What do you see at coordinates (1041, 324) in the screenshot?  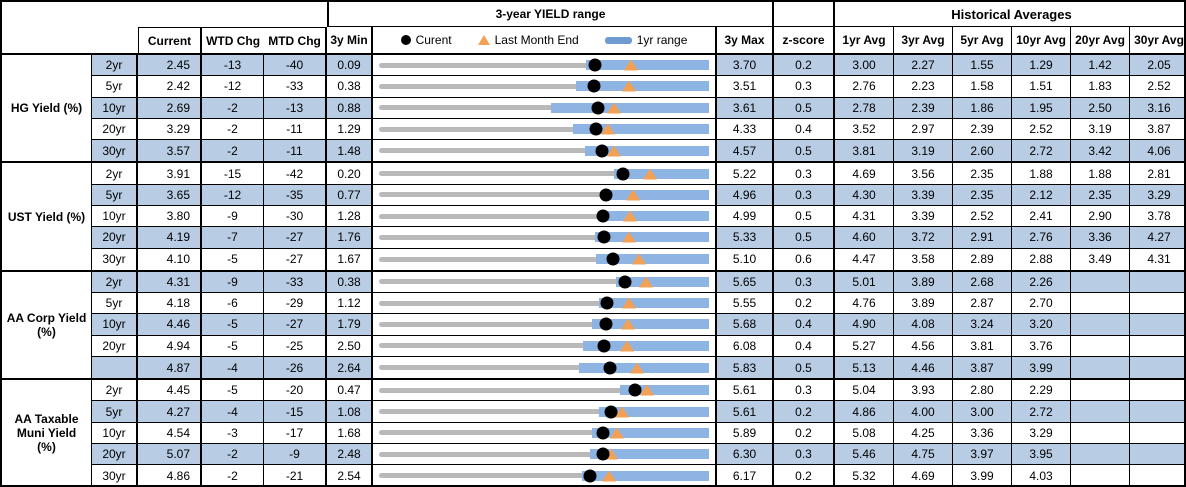 I see `avg-cell: 3.20` at bounding box center [1041, 324].